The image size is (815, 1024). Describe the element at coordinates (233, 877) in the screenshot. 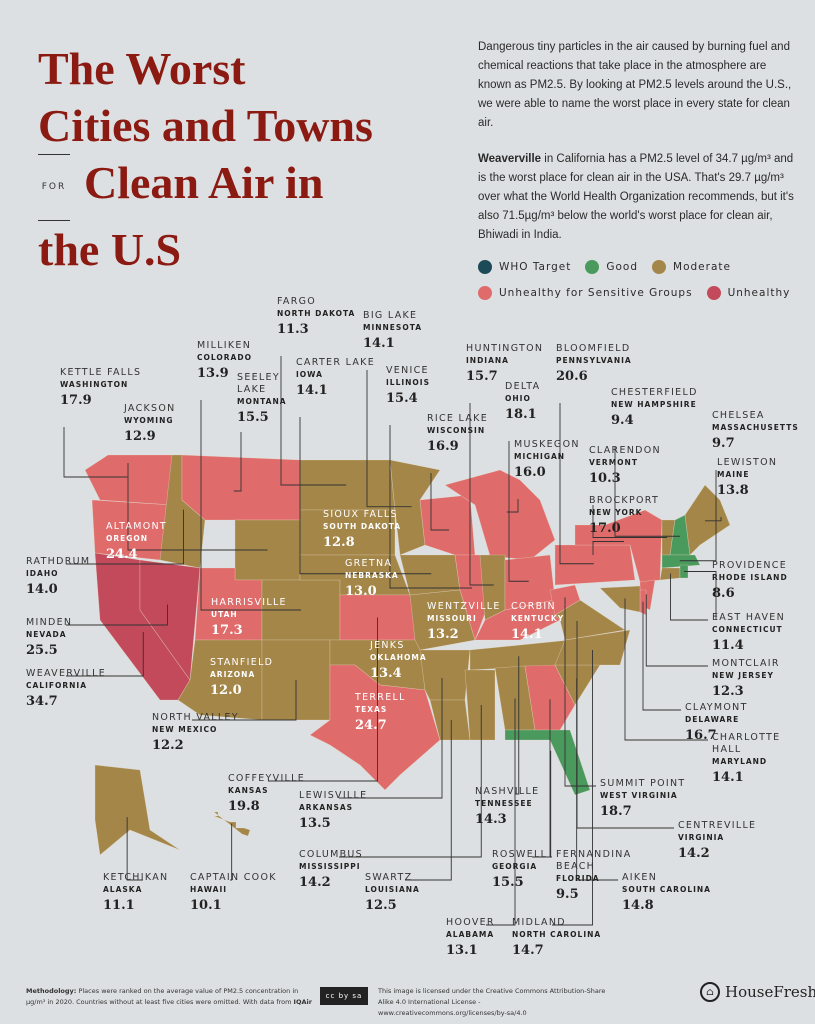

I see `city-city: Captain Cook` at that location.